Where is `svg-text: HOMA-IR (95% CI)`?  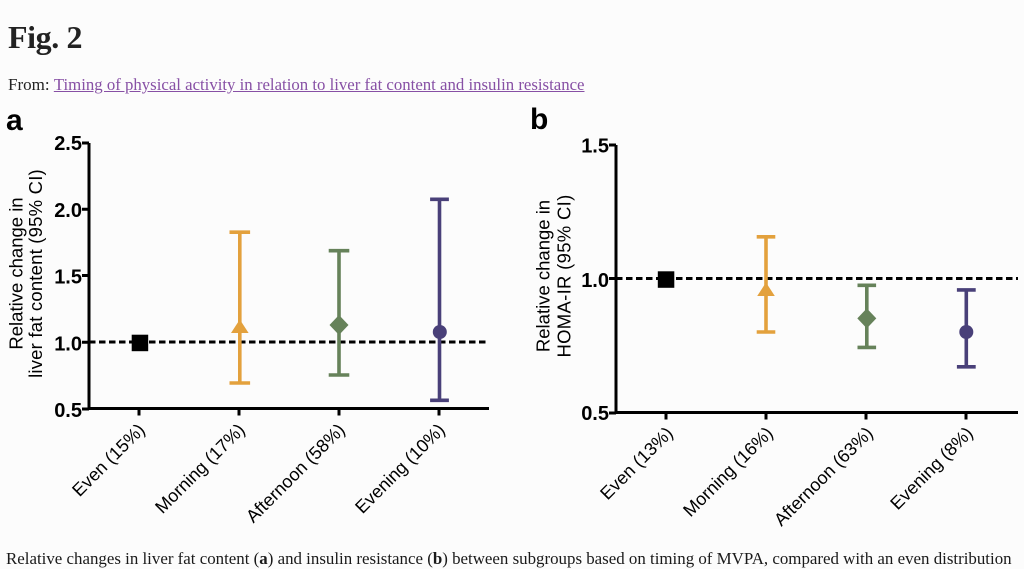 svg-text: HOMA-IR (95% CI) is located at coordinates (564, 275).